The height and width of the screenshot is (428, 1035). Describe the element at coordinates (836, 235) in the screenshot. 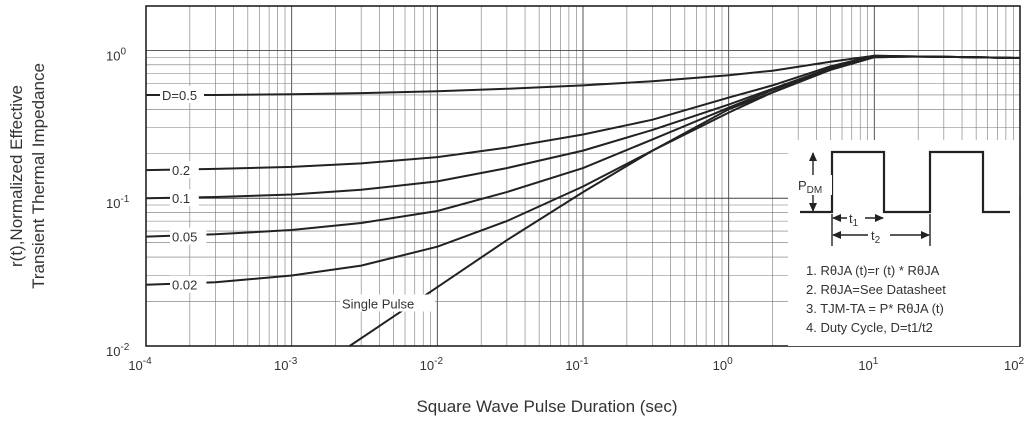

I see `t2-arrow-head-left` at that location.